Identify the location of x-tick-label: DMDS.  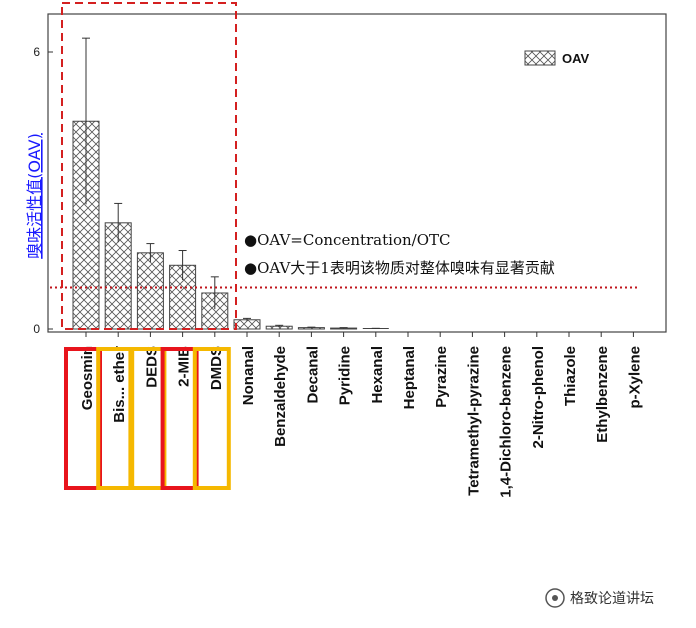
(216, 368).